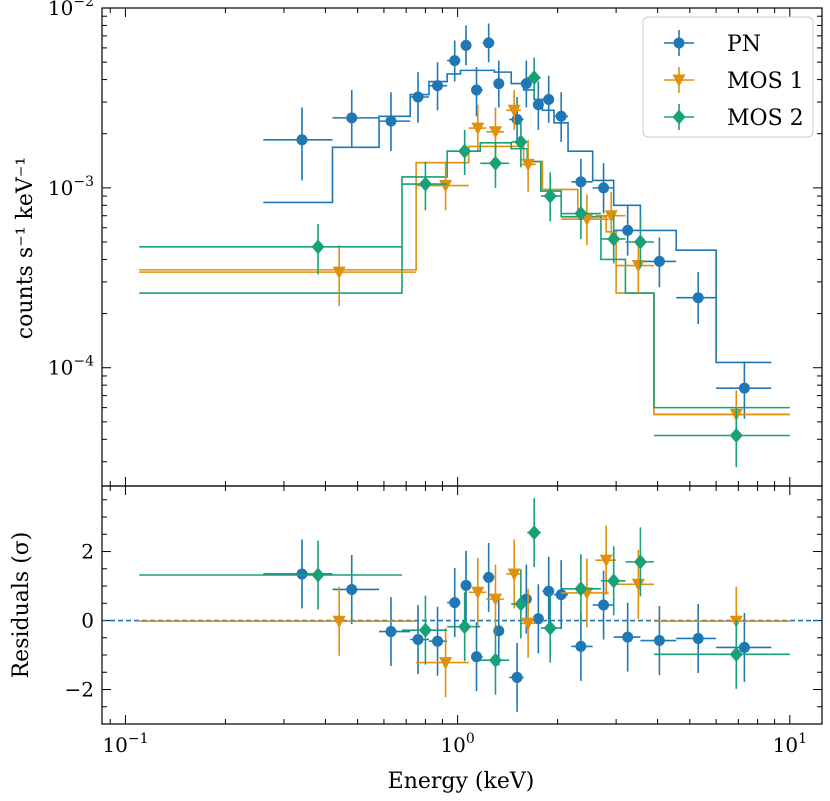 Image resolution: width=830 pixels, height=801 pixels. I want to click on y-tick-label: −2, so click(79, 690).